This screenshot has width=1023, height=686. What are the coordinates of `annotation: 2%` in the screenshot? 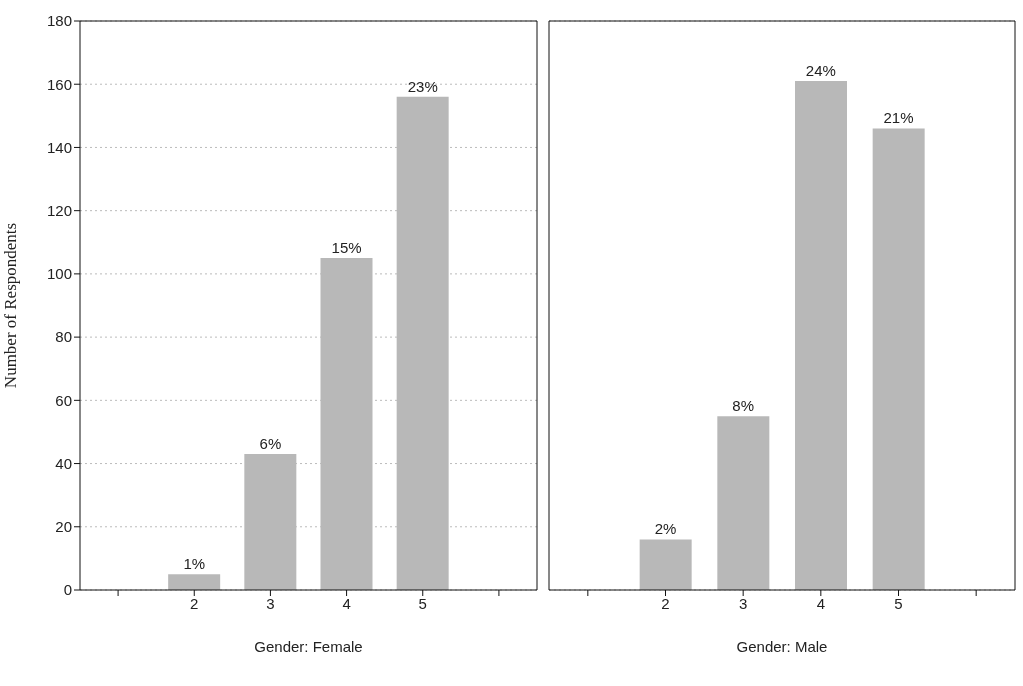 It's located at (665, 529).